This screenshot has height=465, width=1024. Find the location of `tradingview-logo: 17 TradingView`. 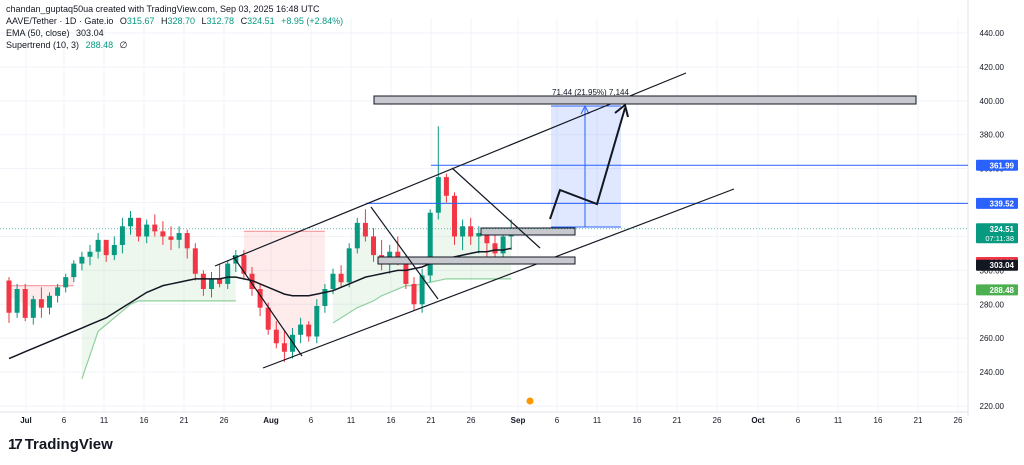

tradingview-logo: 17 TradingView is located at coordinates (60, 444).